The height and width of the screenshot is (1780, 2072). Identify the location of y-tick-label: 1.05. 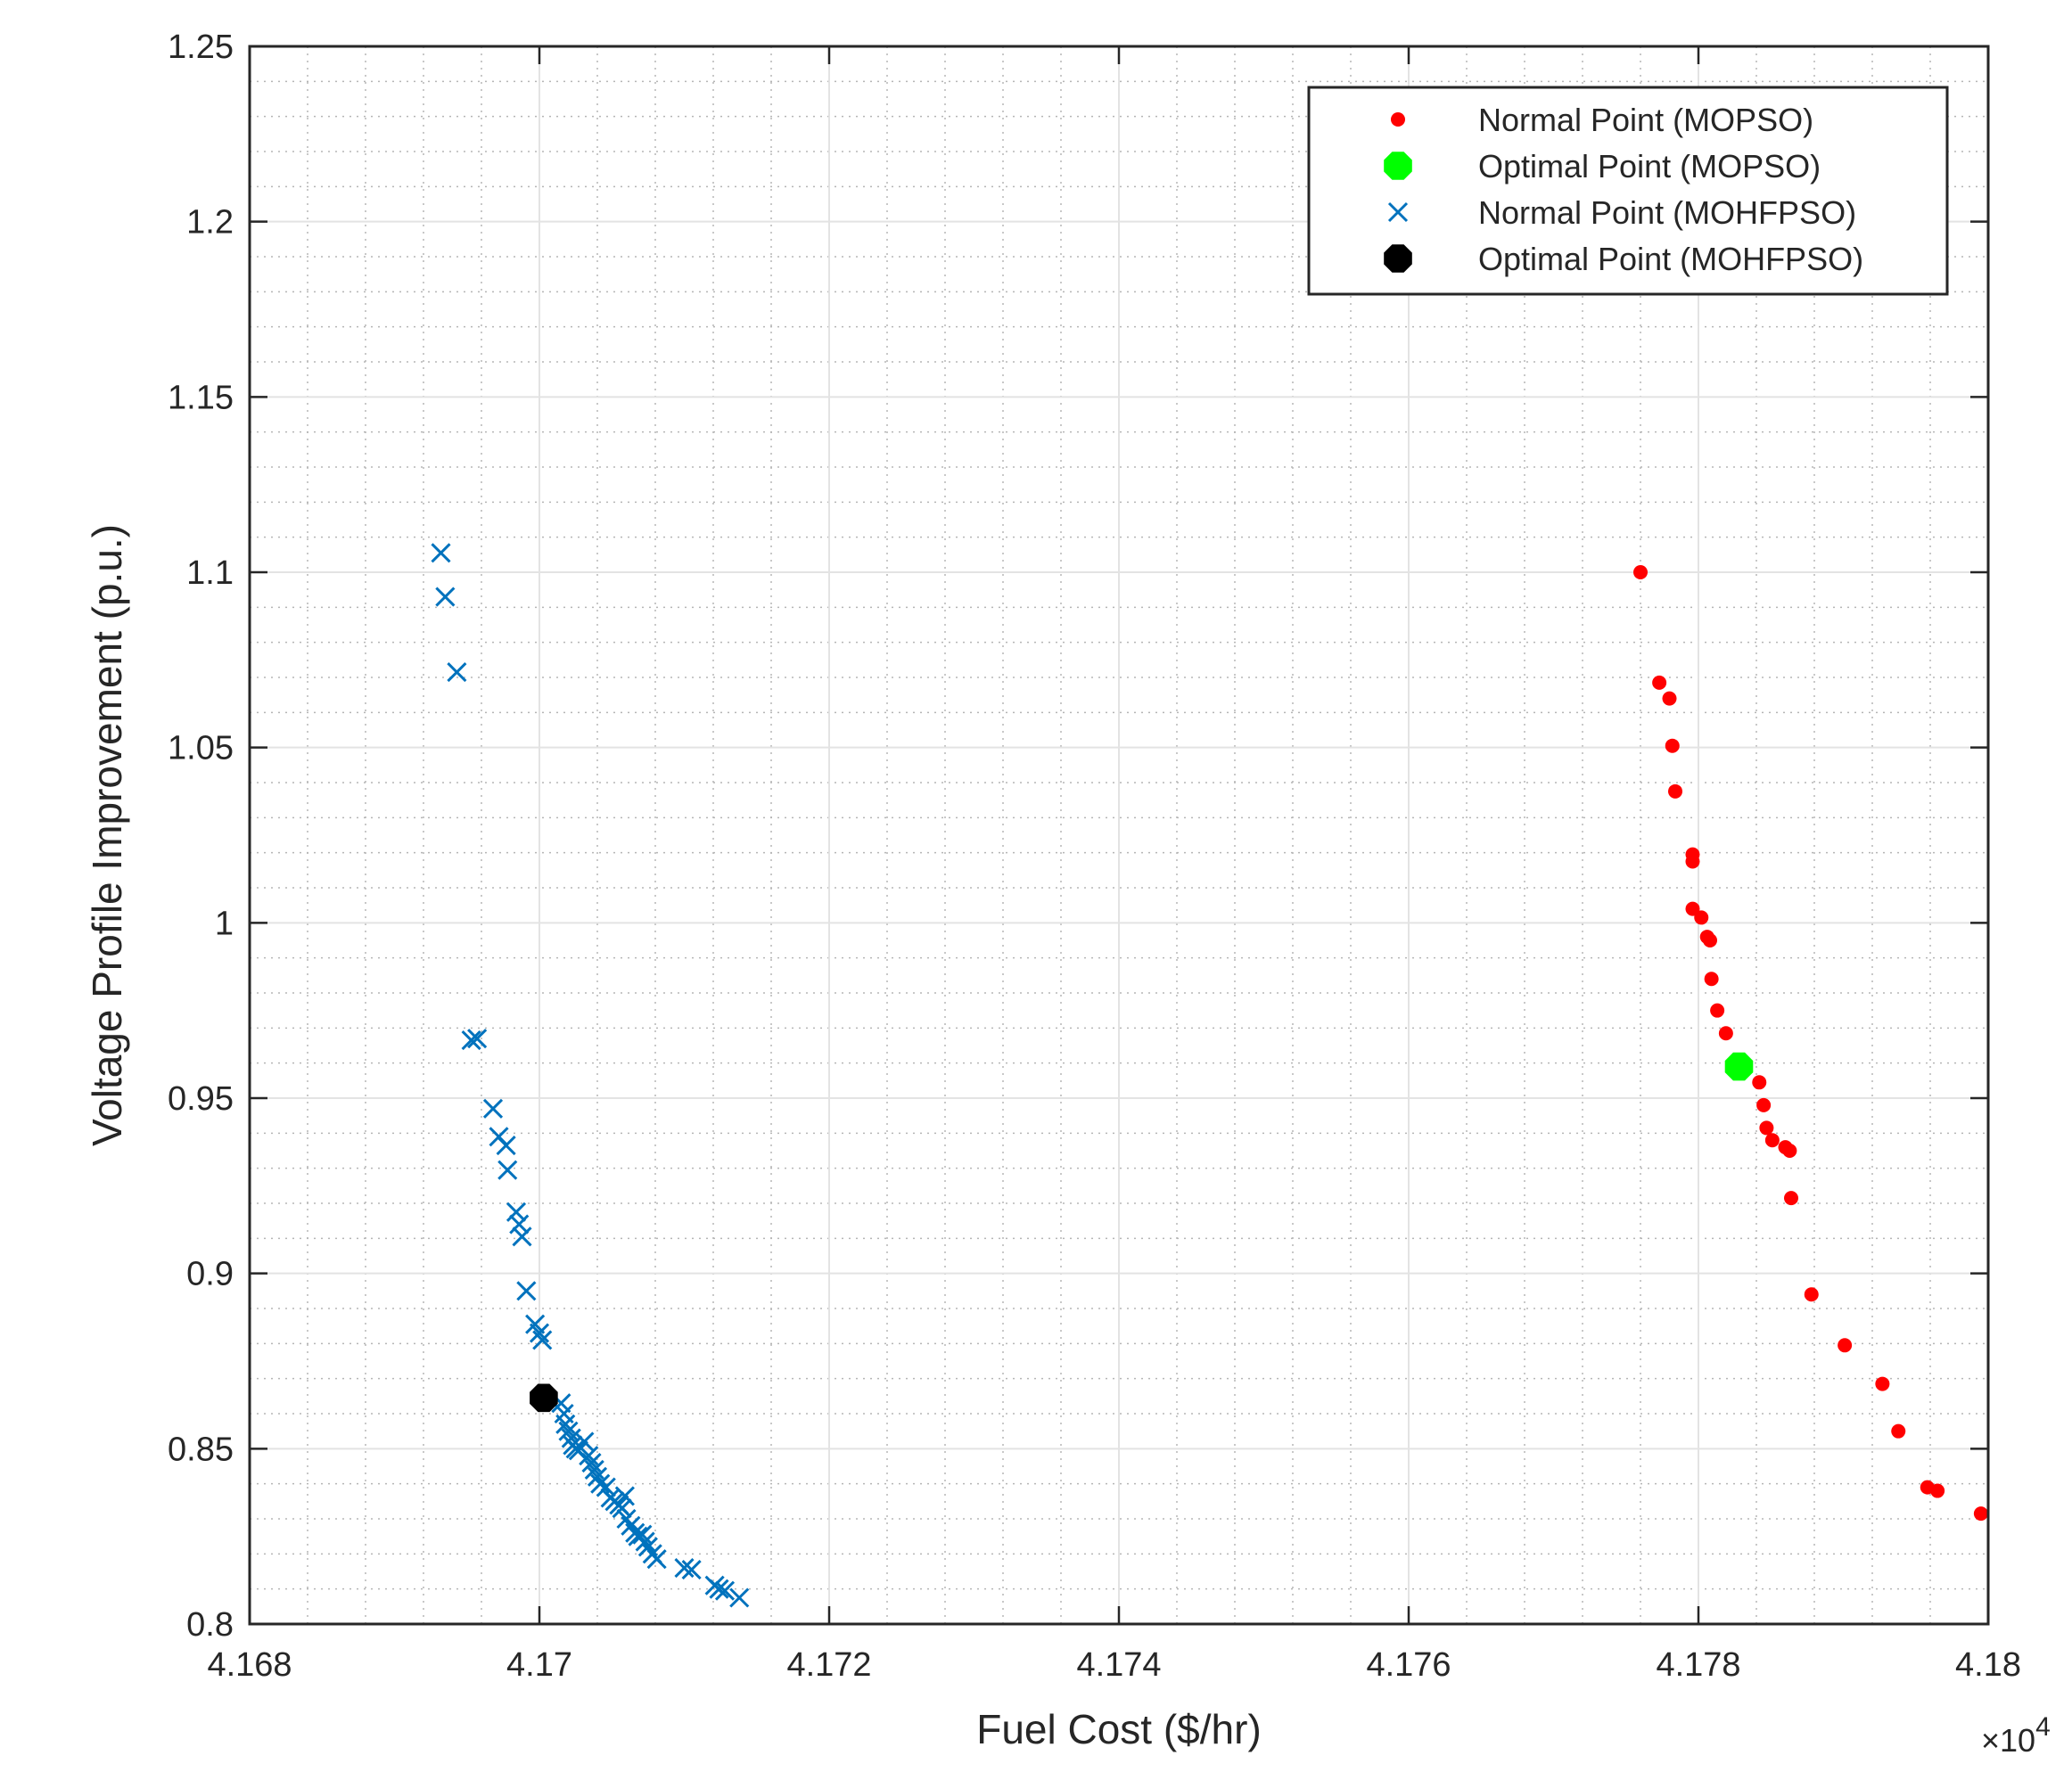
(201, 748).